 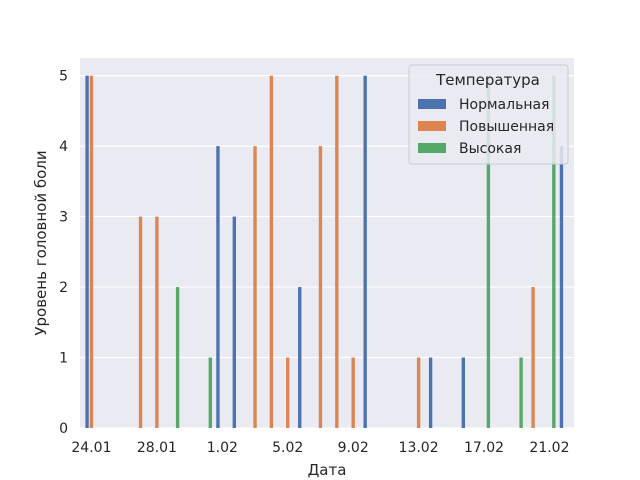 I want to click on legend-box, so click(x=488, y=114).